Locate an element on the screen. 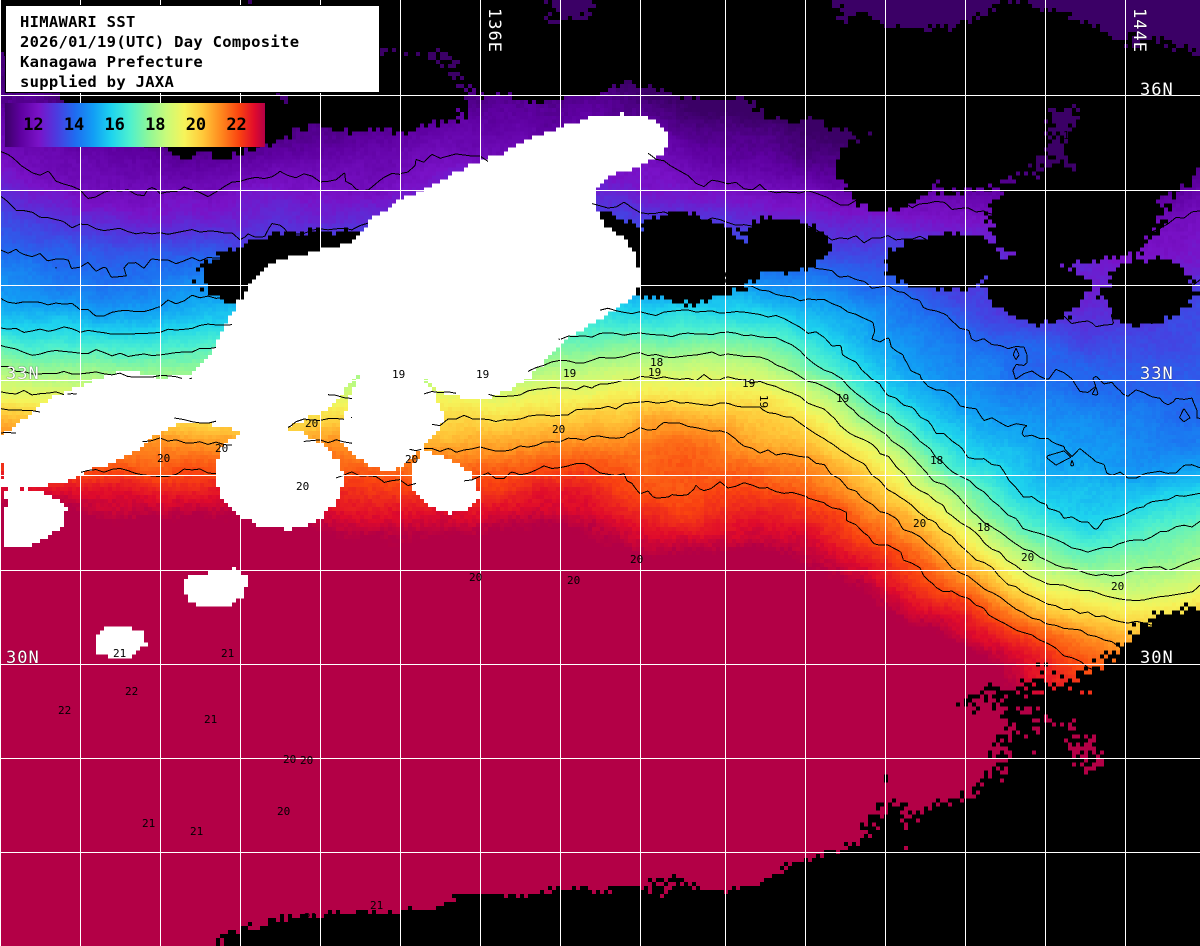 The height and width of the screenshot is (946, 1200). sst-colorbar: 12 14 16 18 20 22 is located at coordinates (135, 125).